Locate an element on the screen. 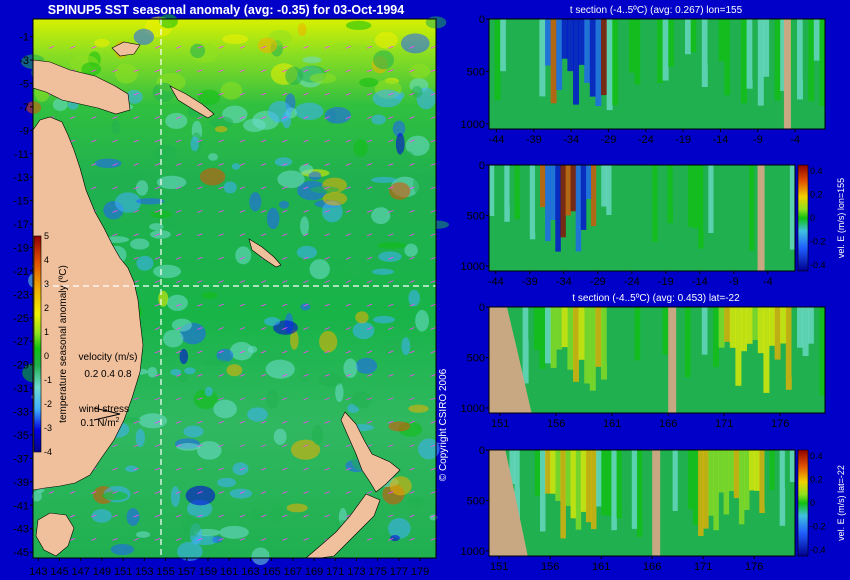 The width and height of the screenshot is (850, 580). temperature-colorbar-ticks: 5 4 3 2 1 0 -1 -2 -3 -4 is located at coordinates (48, 344).